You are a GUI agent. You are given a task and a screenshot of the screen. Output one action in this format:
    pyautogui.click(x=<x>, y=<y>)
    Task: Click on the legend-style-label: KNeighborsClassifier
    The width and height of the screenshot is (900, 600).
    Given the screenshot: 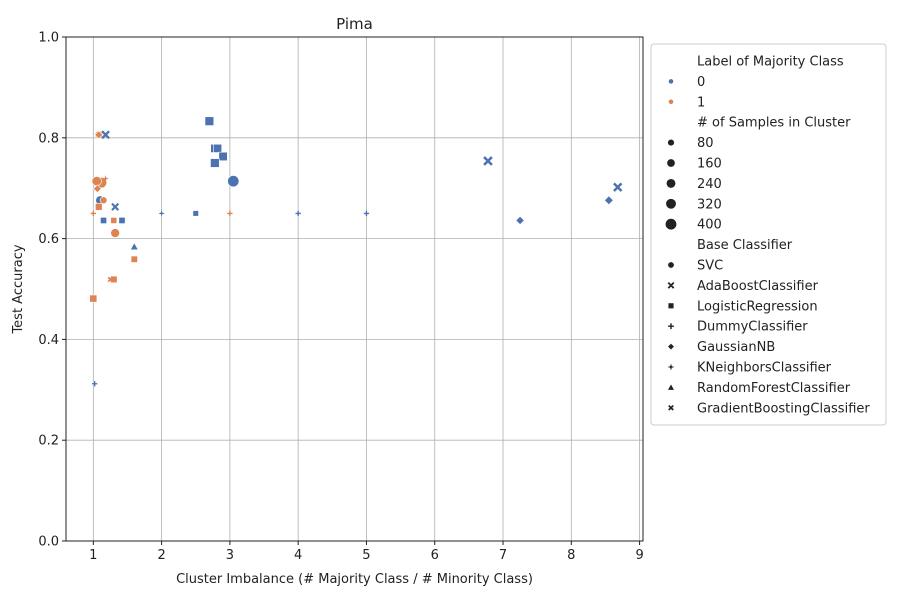 What is the action you would take?
    pyautogui.click(x=764, y=368)
    